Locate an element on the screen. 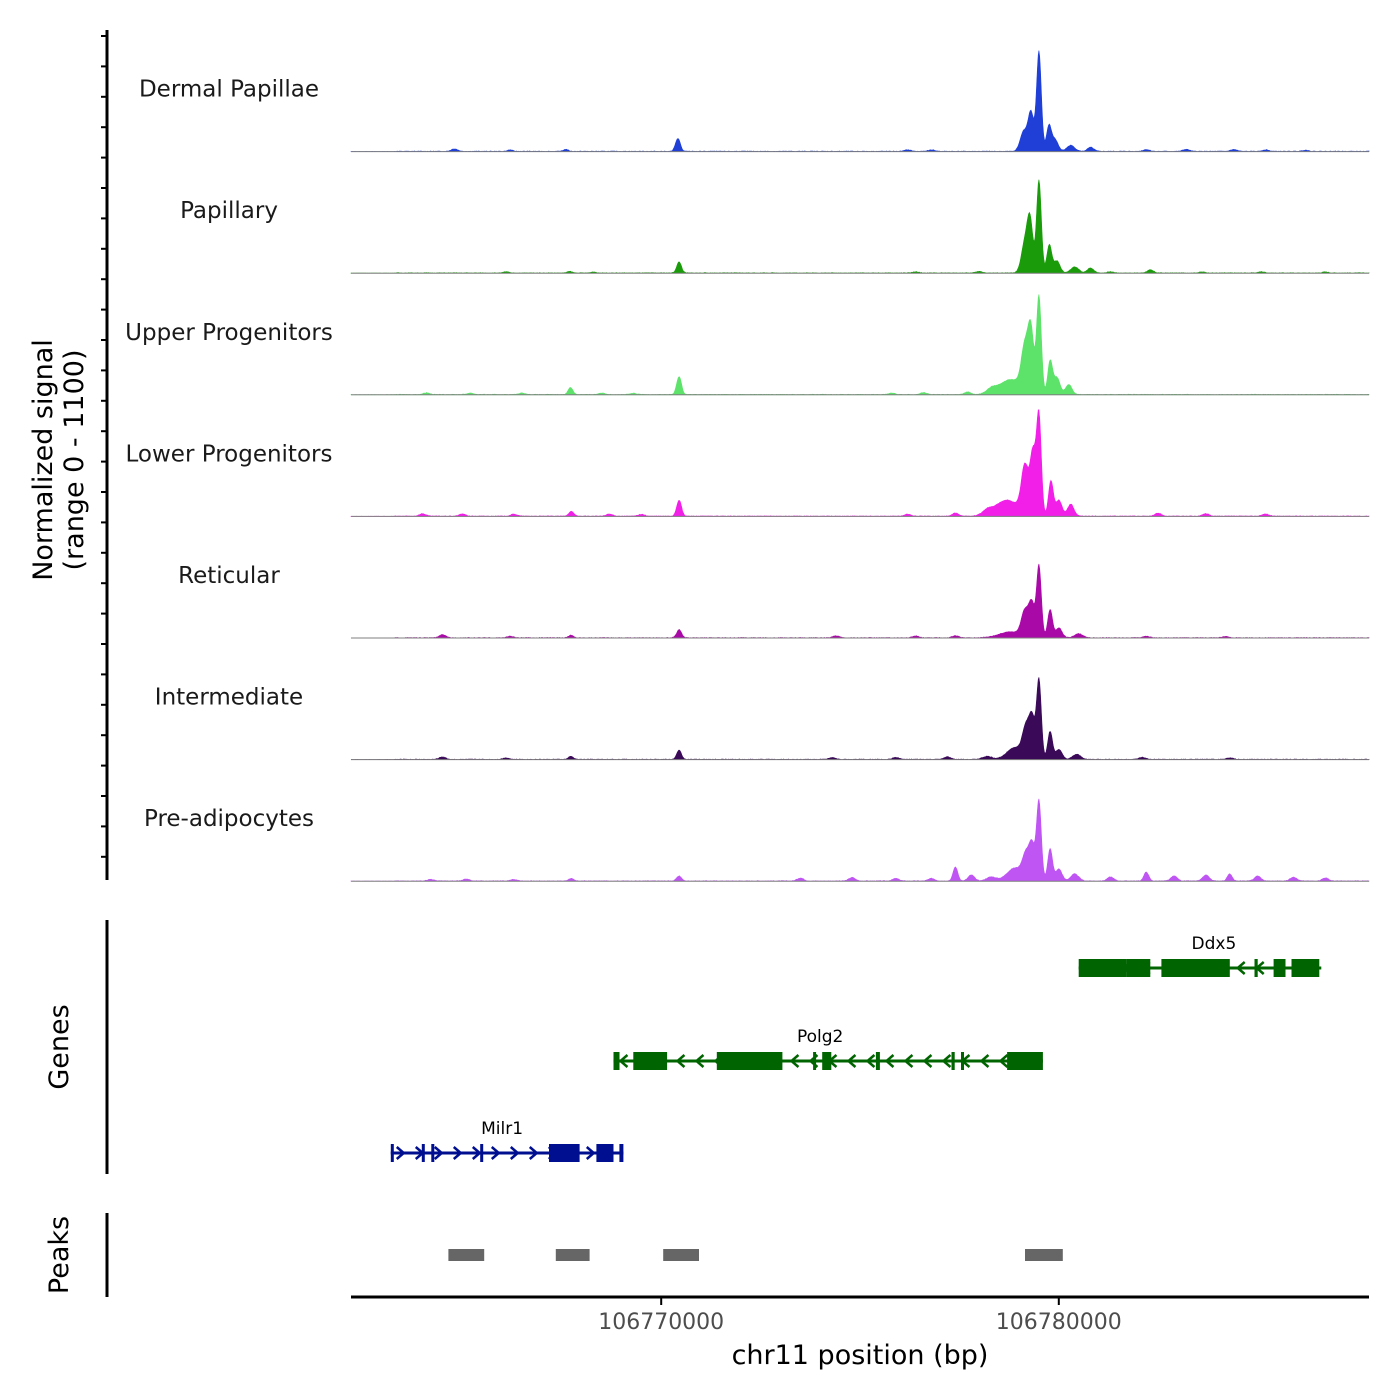 The height and width of the screenshot is (1400, 1400). x-tick-label: 106780000 is located at coordinates (1059, 1322).